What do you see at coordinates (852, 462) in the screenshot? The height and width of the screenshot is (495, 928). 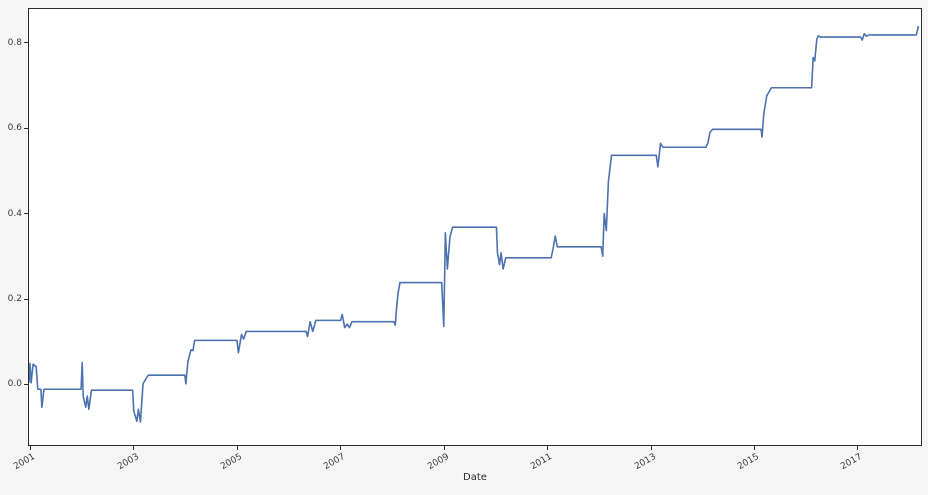 I see `x-tick-label: 2017` at bounding box center [852, 462].